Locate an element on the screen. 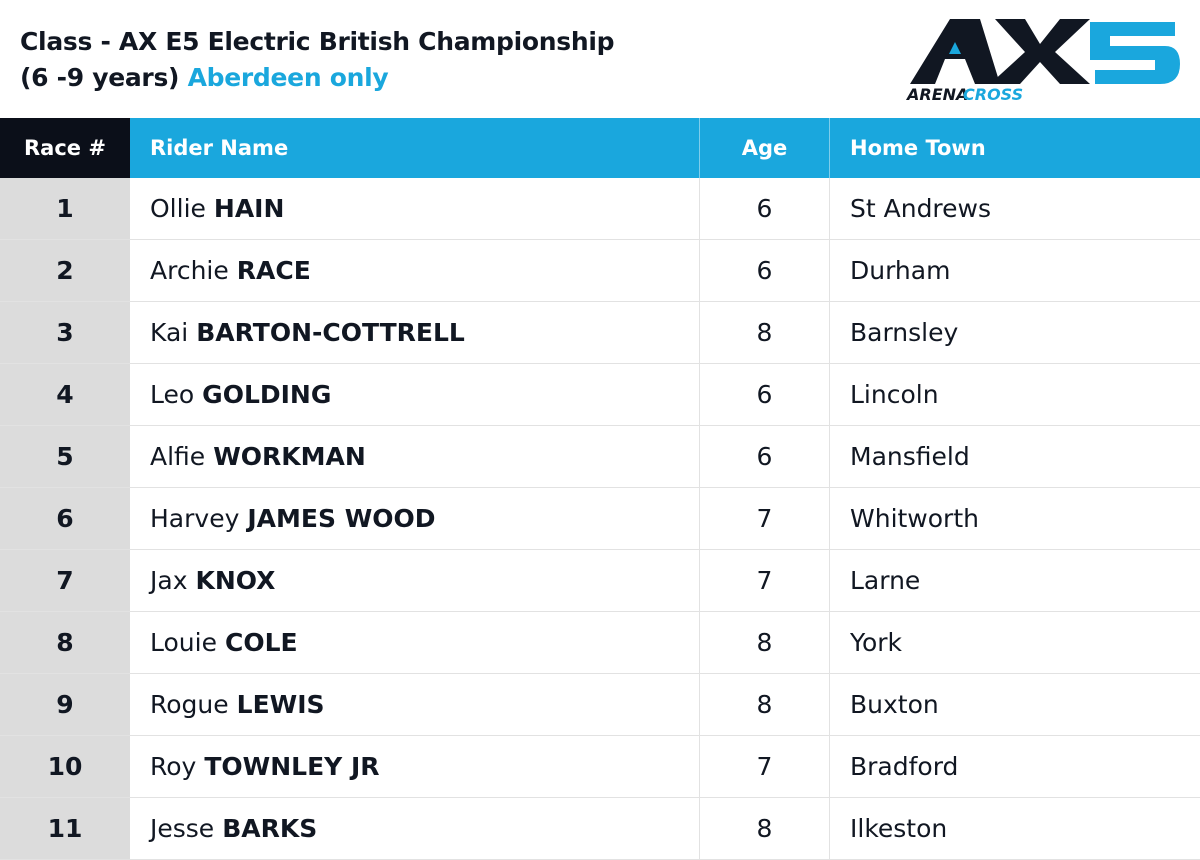  table-row: 11 Jesse BARKS 8 Ilkeston is located at coordinates (600, 829).